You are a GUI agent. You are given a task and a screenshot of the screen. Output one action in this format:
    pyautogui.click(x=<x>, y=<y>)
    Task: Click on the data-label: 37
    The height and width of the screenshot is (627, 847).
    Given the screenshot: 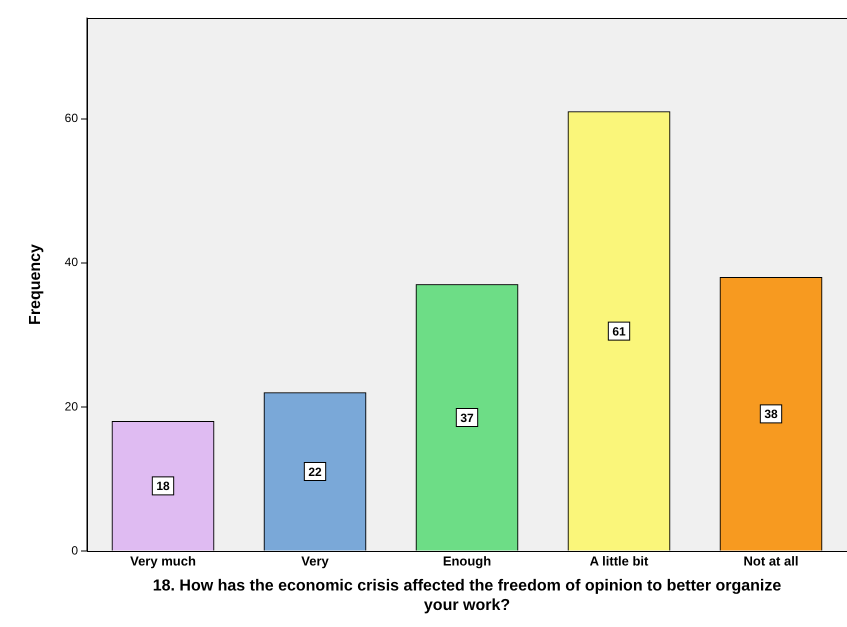 What is the action you would take?
    pyautogui.click(x=467, y=417)
    